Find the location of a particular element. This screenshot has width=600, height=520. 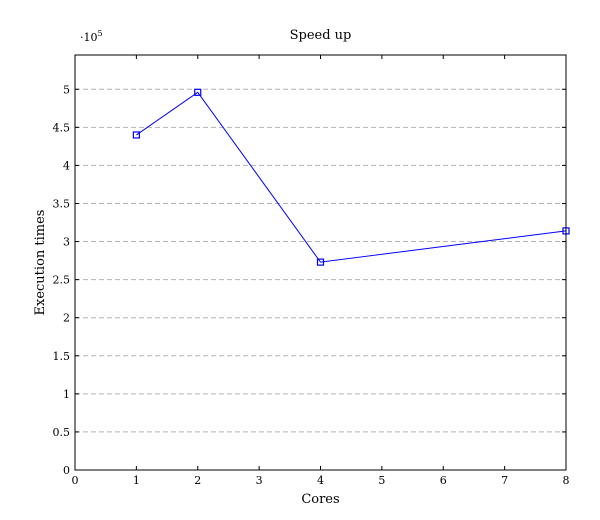

x-axis-label: Cores is located at coordinates (320, 499).